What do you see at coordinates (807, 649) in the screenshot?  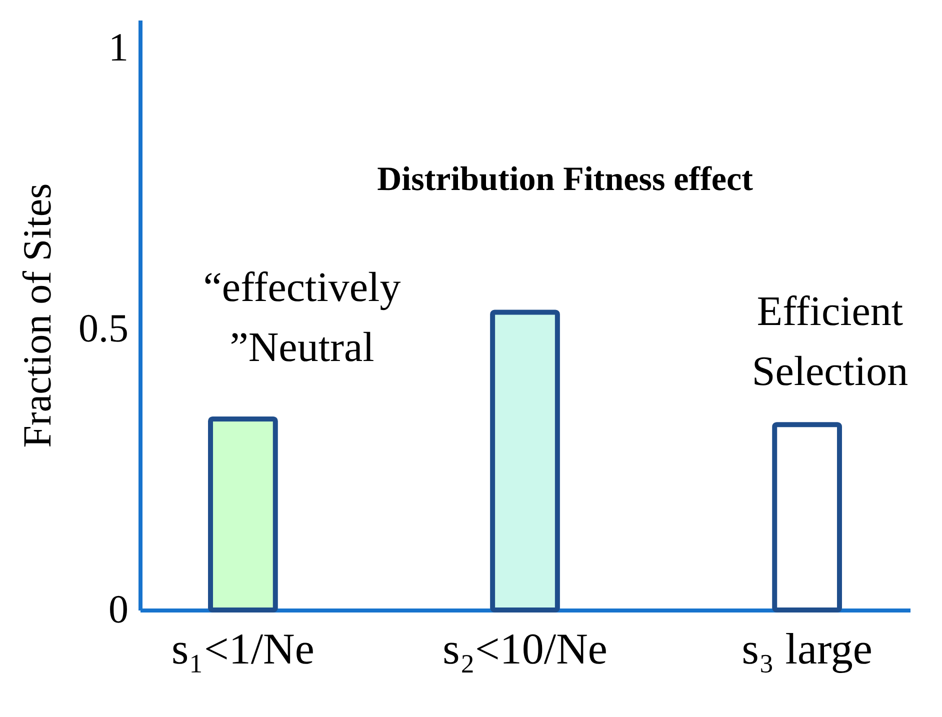 I see `x-tick-label: s₃ large` at bounding box center [807, 649].